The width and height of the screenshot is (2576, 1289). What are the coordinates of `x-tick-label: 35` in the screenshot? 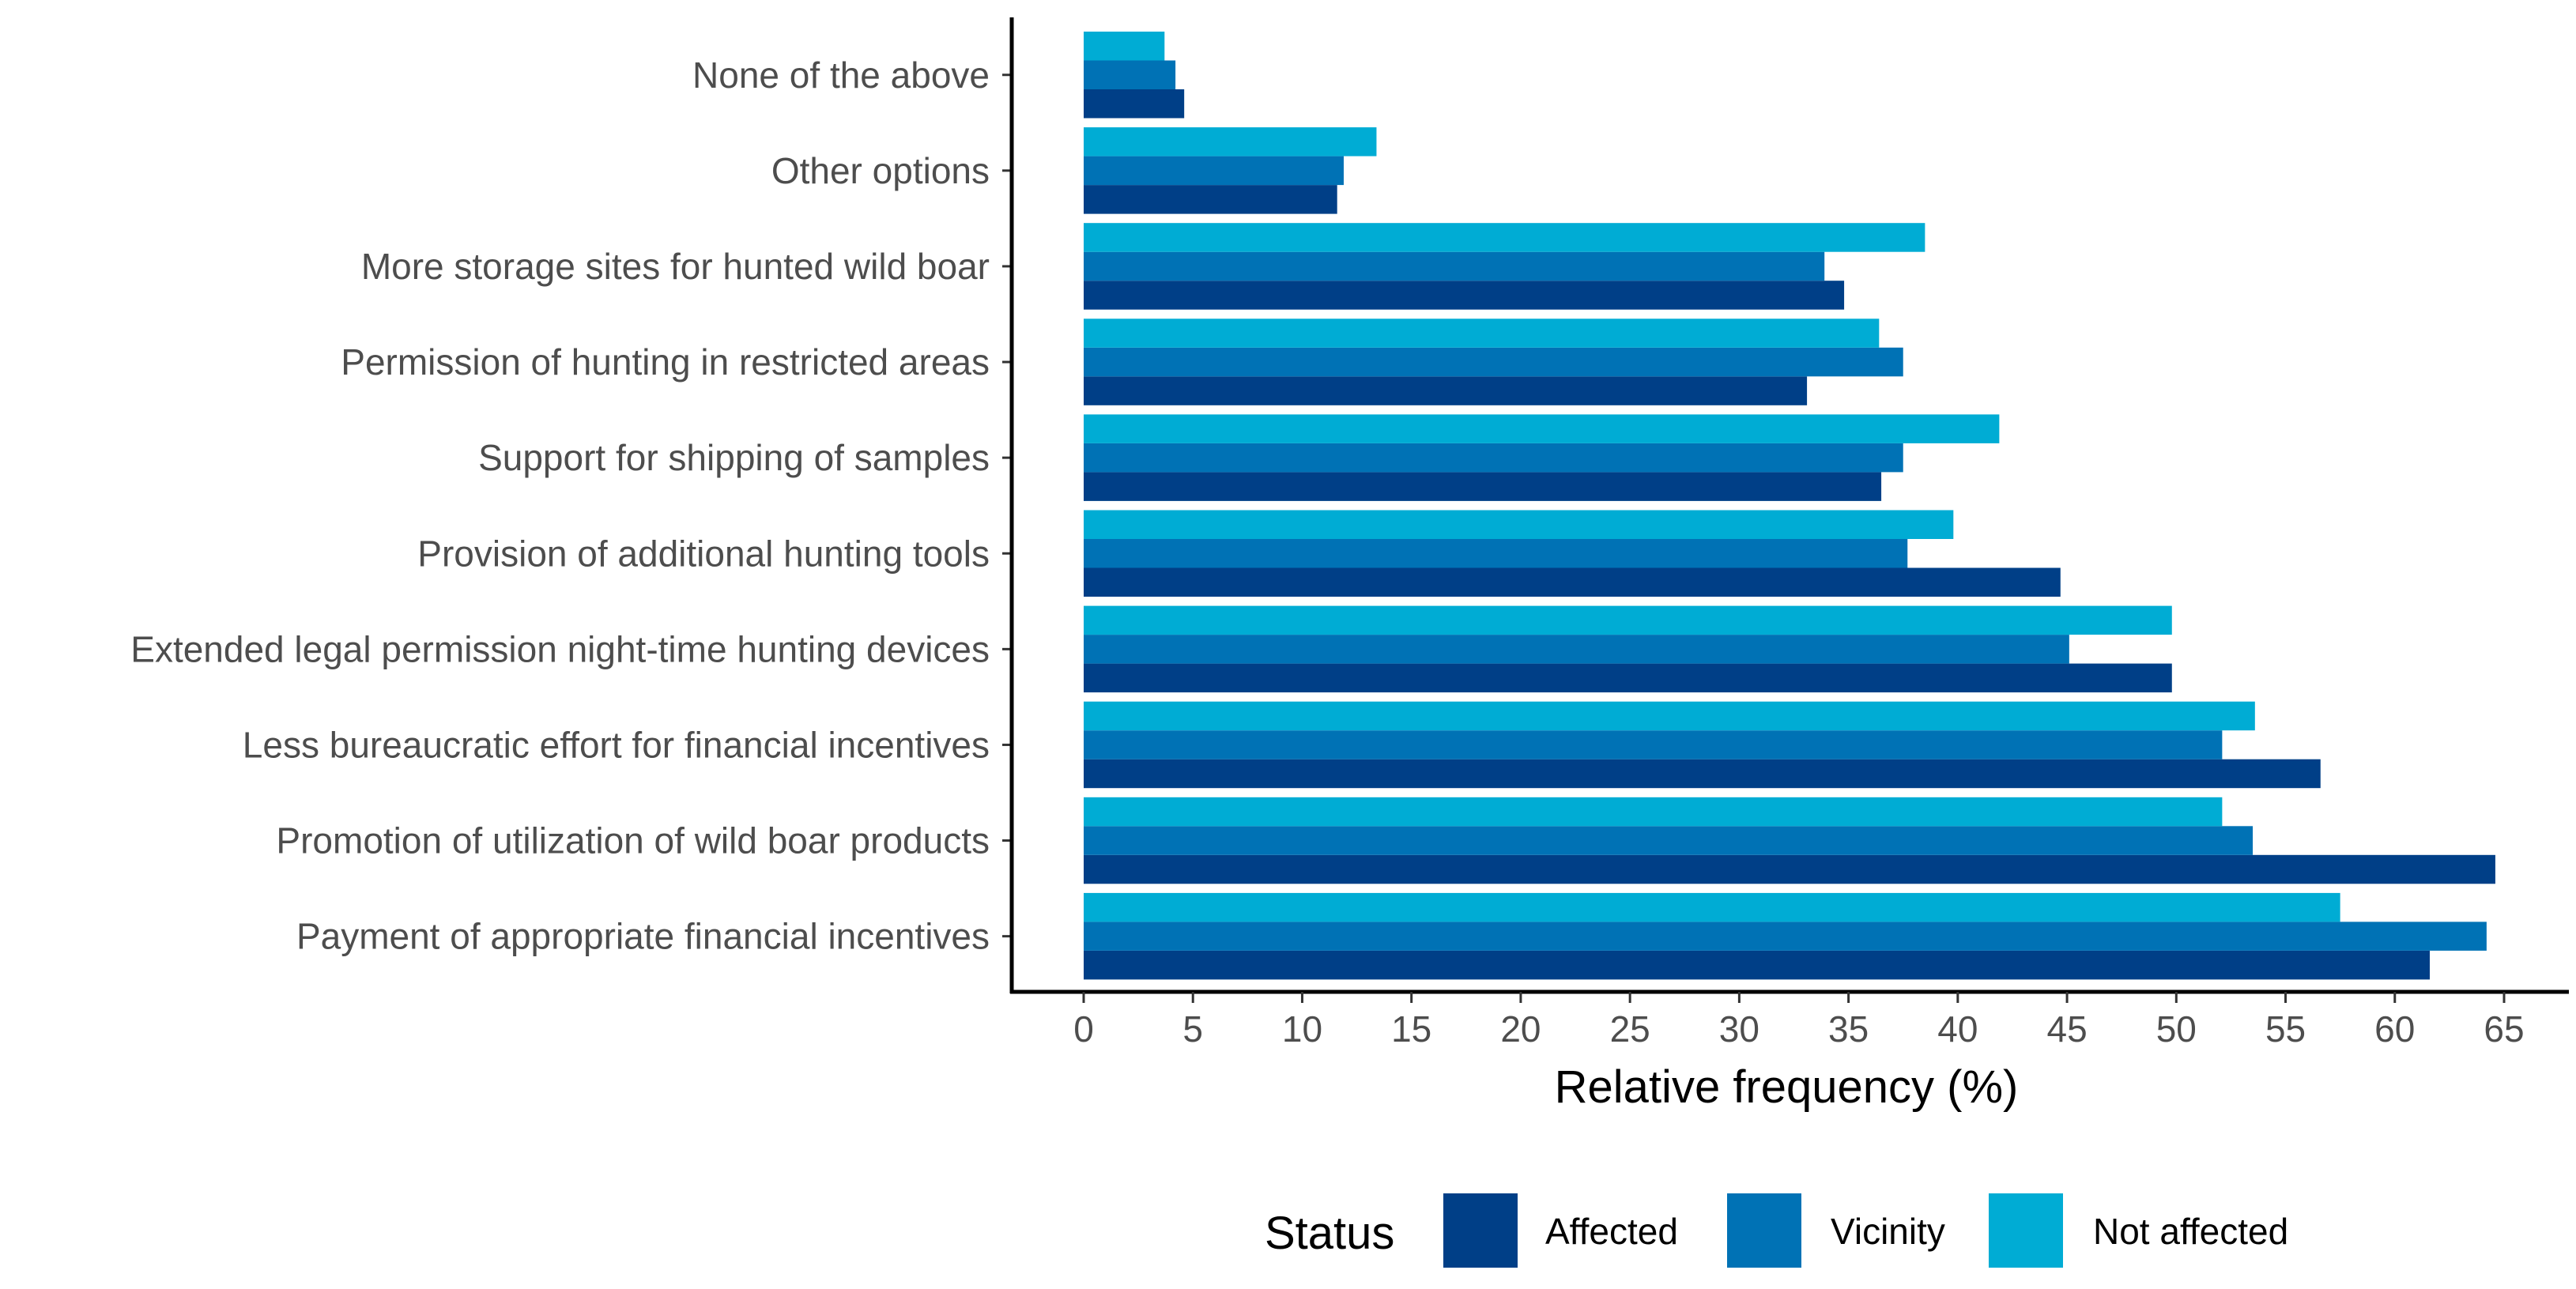 It's located at (1849, 1029).